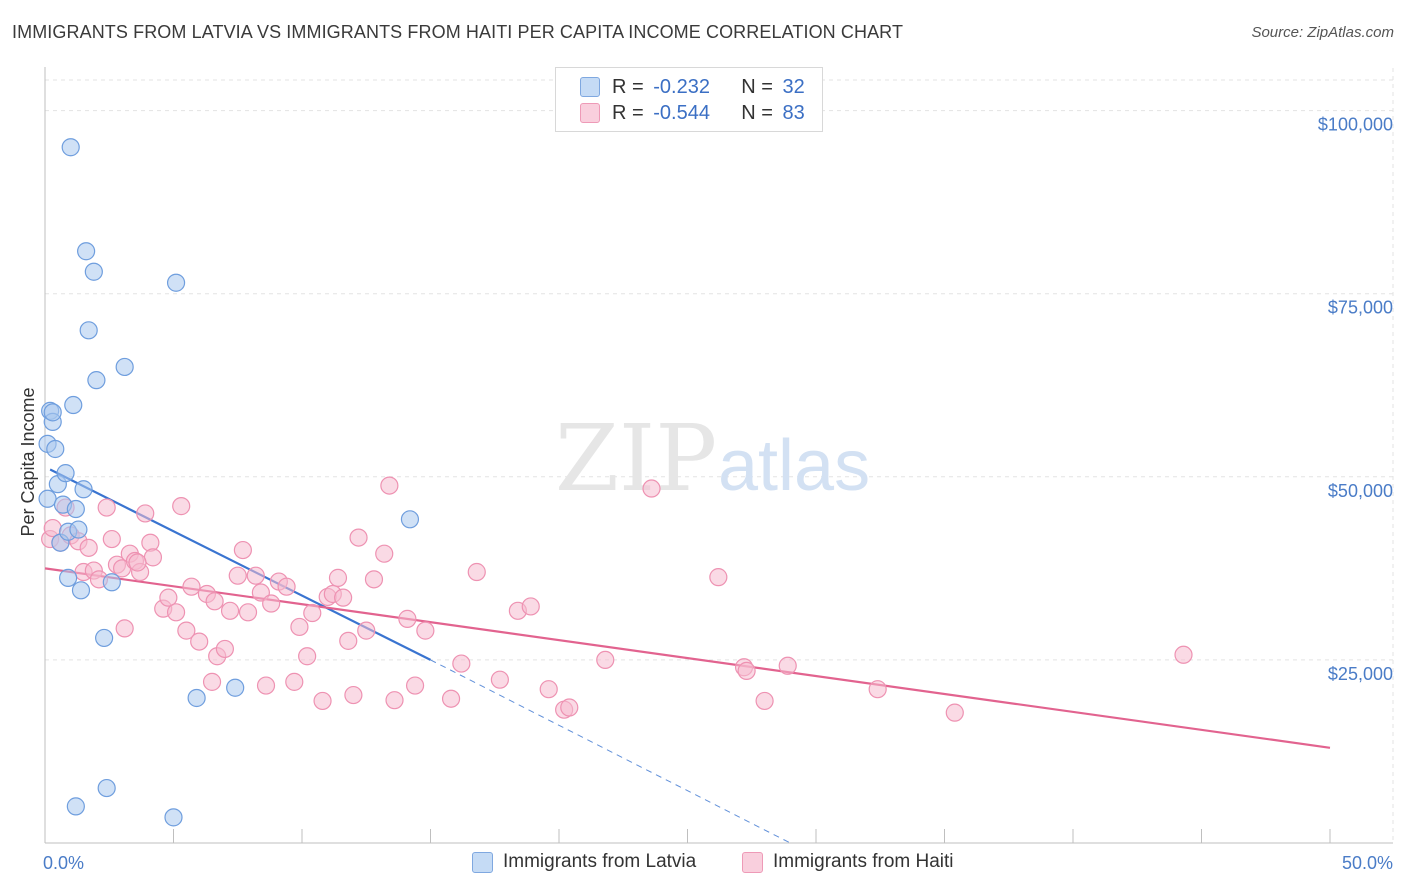 This screenshot has width=1406, height=892. Describe the element at coordinates (1355, 125) in the screenshot. I see `y-tick-label: $100,000` at that location.